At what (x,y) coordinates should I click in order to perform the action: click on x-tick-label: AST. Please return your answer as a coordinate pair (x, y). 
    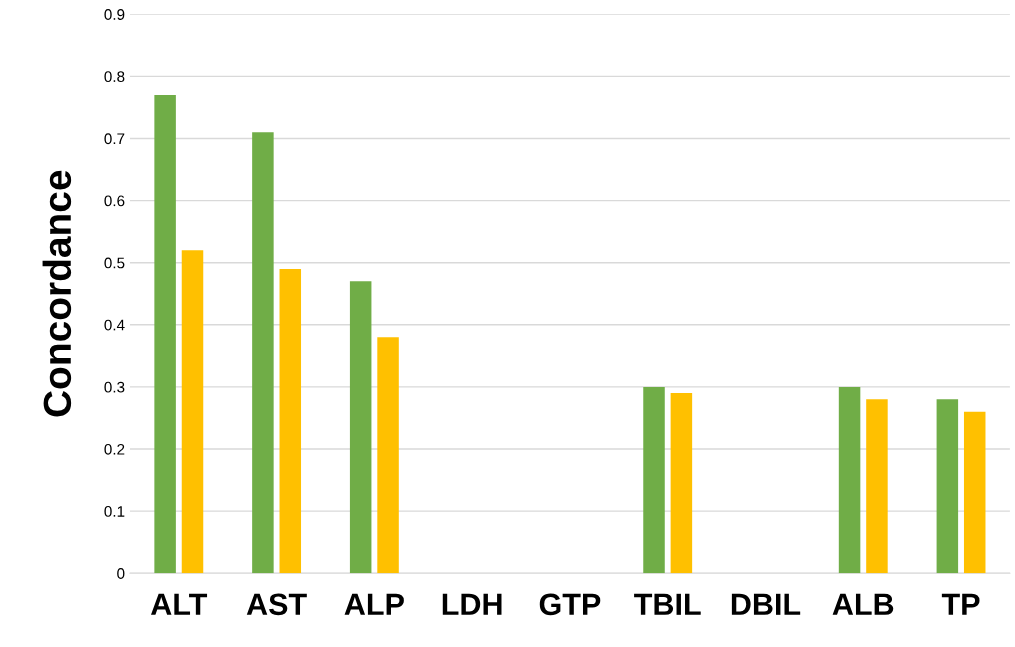
    Looking at the image, I should click on (276, 604).